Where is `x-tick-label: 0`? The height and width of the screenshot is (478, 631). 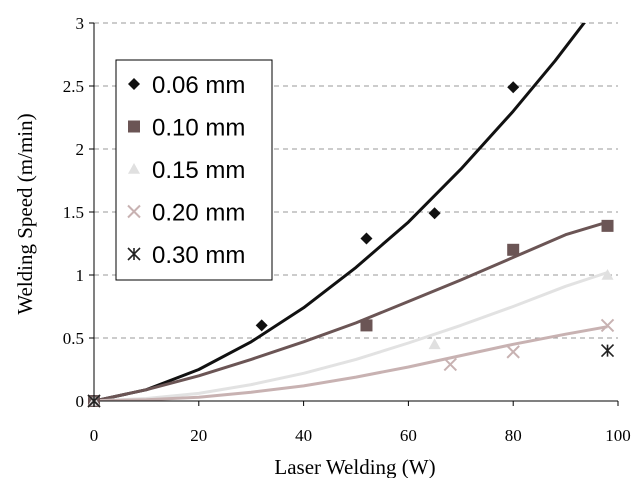 x-tick-label: 0 is located at coordinates (94, 435).